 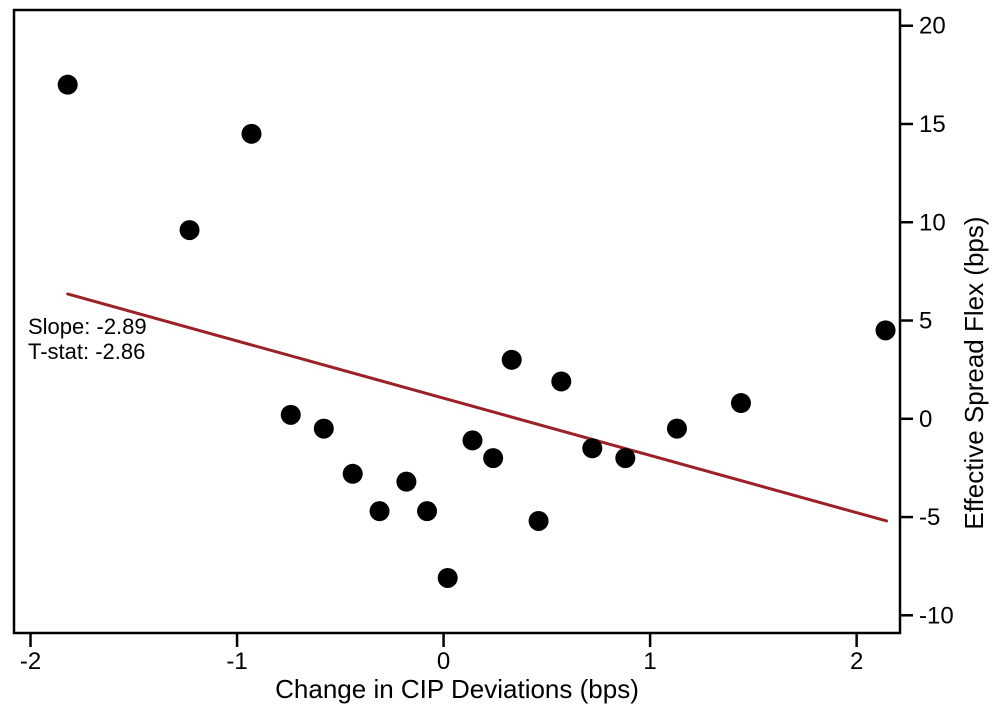 What do you see at coordinates (932, 222) in the screenshot?
I see `y-tick-label: 10` at bounding box center [932, 222].